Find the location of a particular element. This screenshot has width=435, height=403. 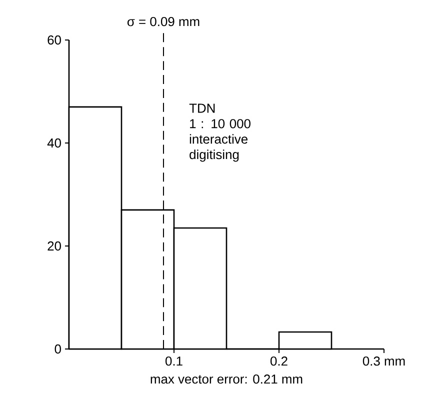

x-tick-label: 0.3 mm is located at coordinates (383, 361).